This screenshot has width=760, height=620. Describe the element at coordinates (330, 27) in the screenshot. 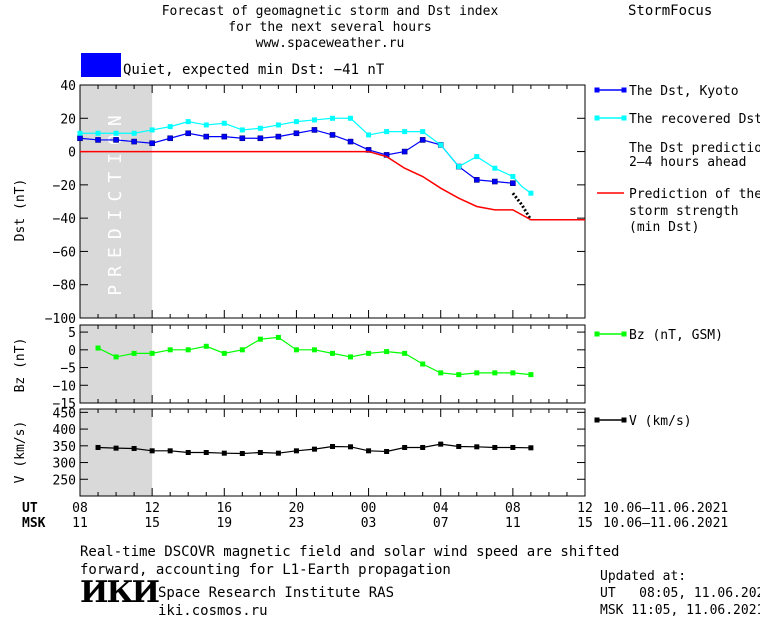

I see `title-line: for the next several hours` at that location.